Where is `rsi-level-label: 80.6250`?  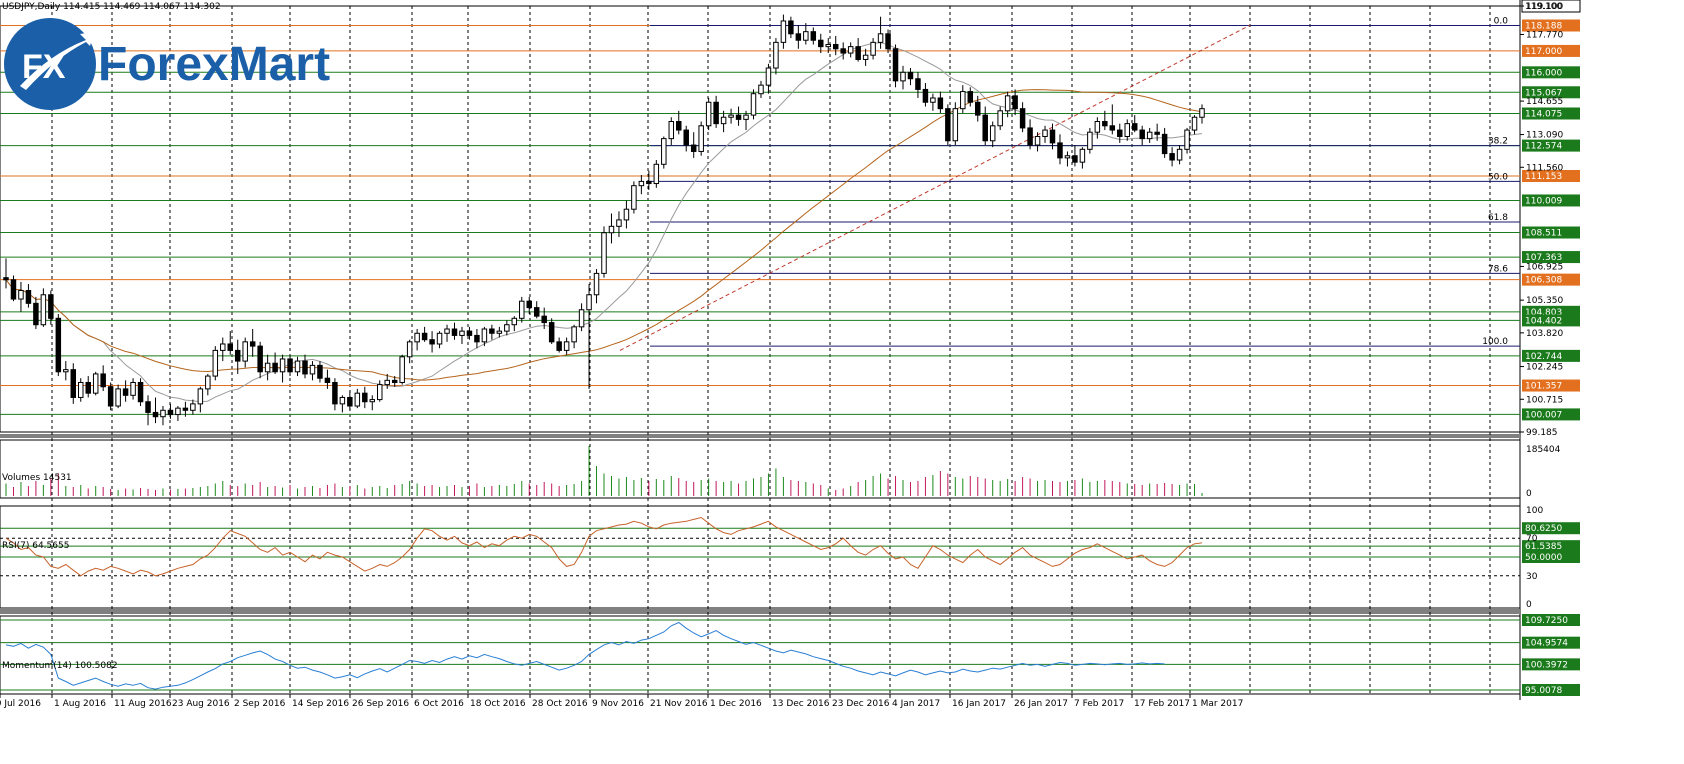
rsi-level-label: 80.6250 is located at coordinates (1543, 529).